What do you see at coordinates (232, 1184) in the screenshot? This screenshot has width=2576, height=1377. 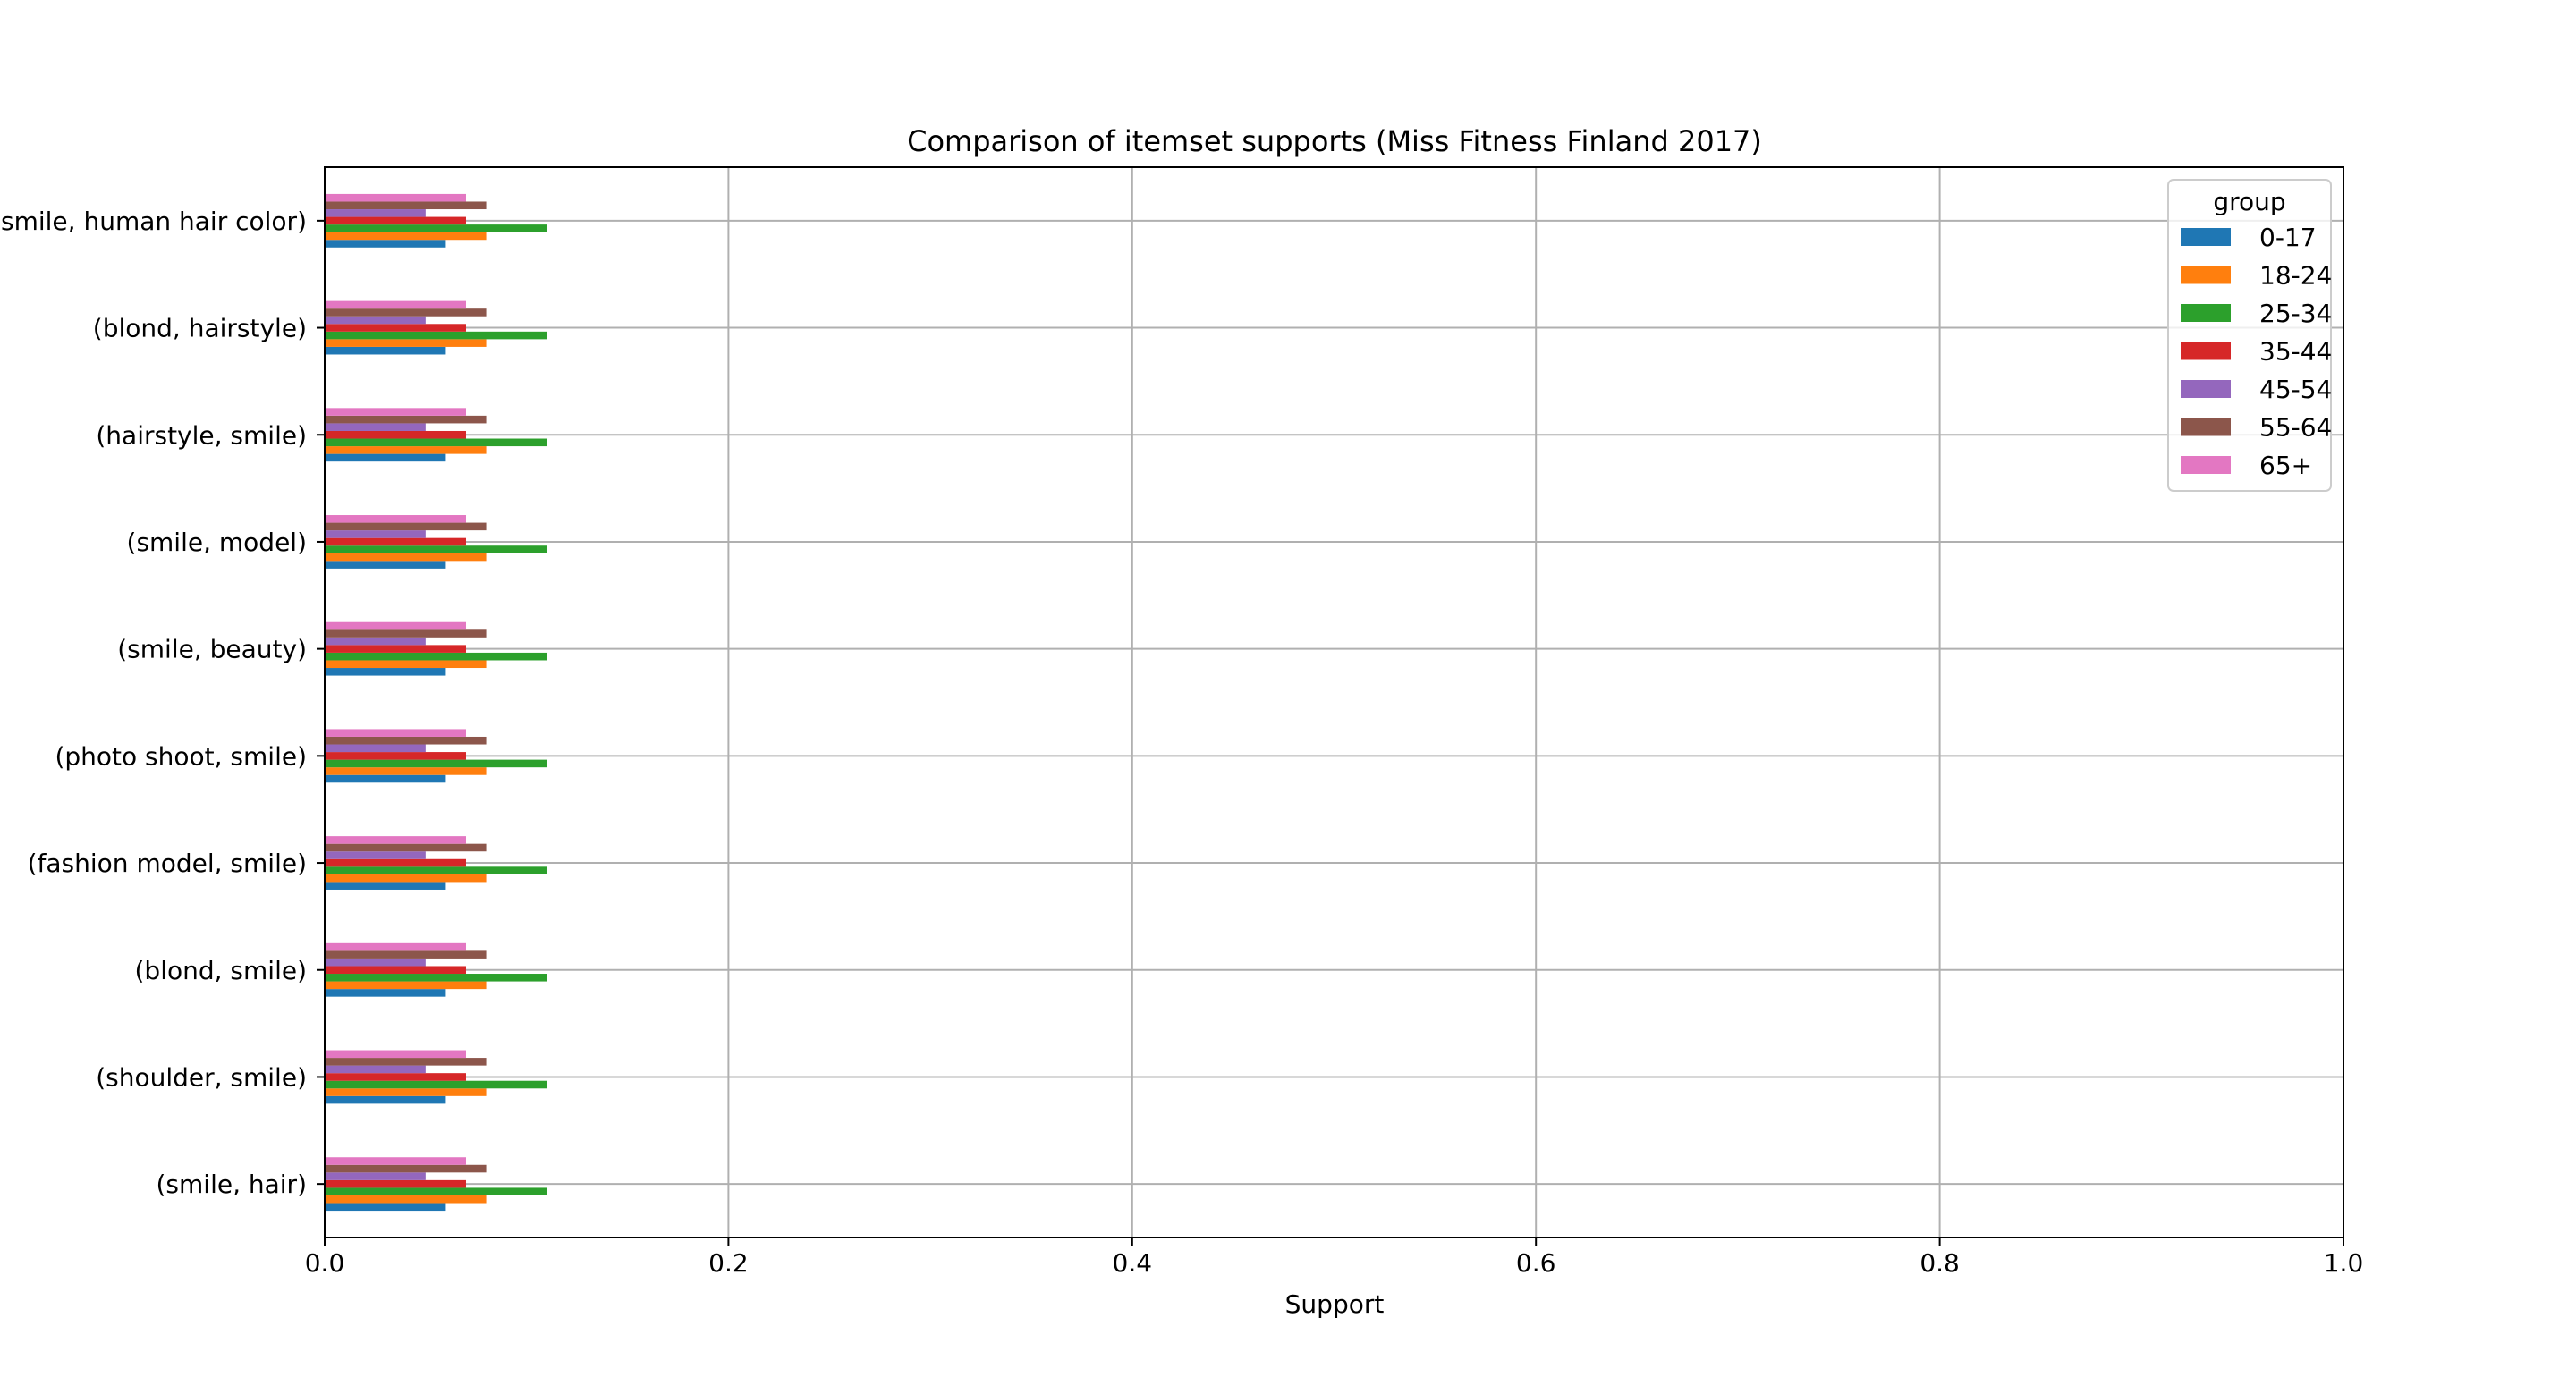 I see `y-tick-label: (smile, hair)` at bounding box center [232, 1184].